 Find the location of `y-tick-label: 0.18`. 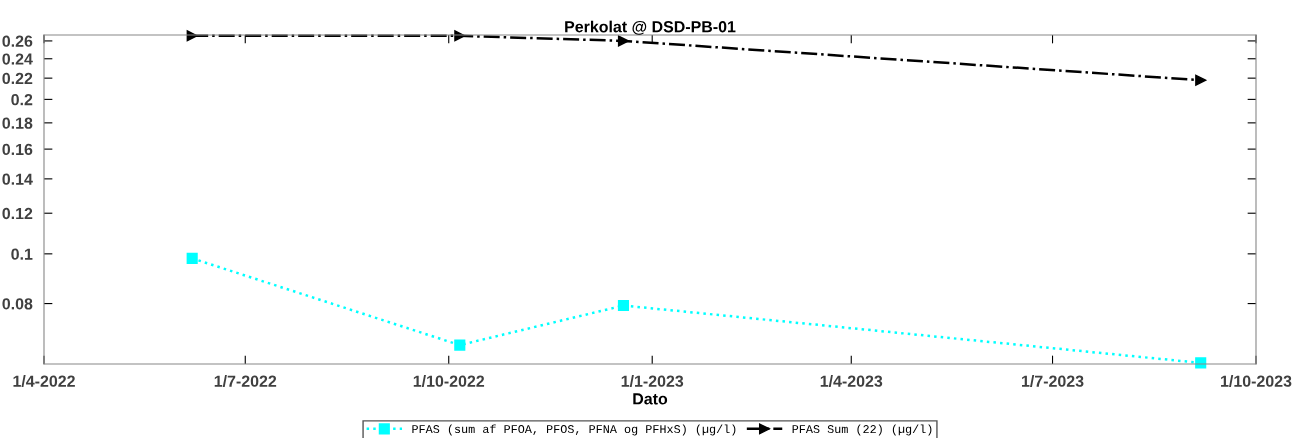

y-tick-label: 0.18 is located at coordinates (17, 123).